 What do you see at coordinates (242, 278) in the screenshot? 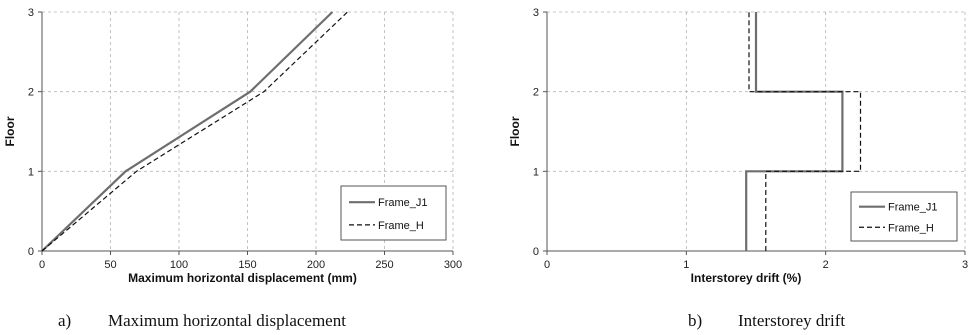
I see `chart1-x-axis-title: Maximum horizontal displacement (mm)` at bounding box center [242, 278].